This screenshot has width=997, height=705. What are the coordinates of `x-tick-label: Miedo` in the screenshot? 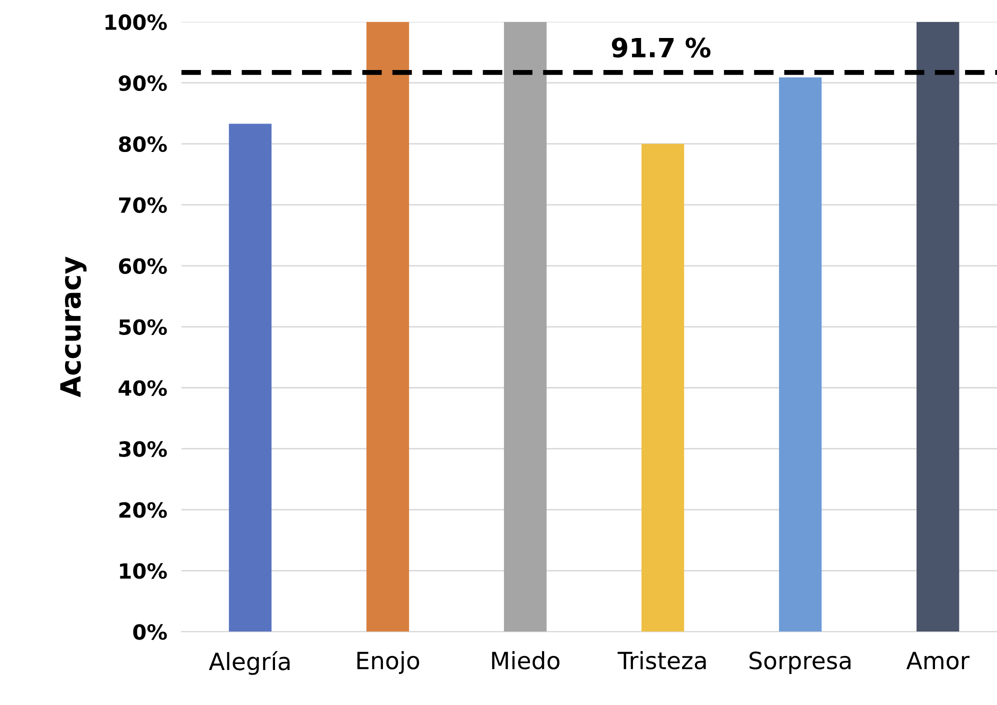 It's located at (526, 660).